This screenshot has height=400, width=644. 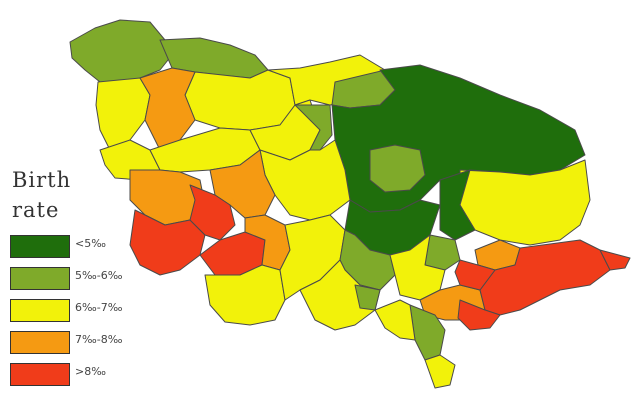 I want to click on legend-label: 7‰-8‰, so click(x=99, y=339).